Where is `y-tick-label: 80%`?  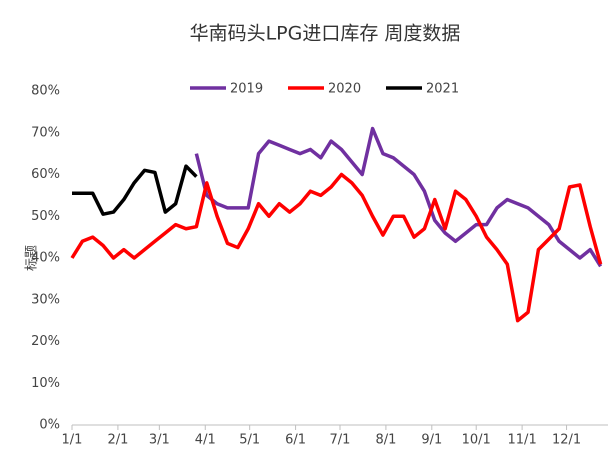 y-tick-label: 80% is located at coordinates (45, 91).